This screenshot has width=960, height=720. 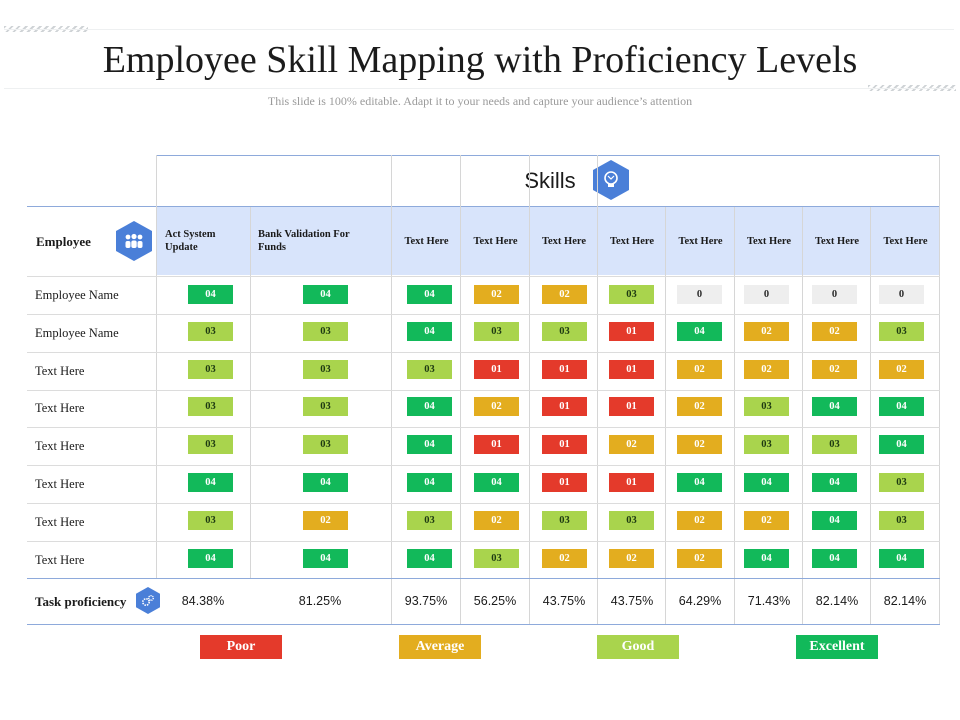 What do you see at coordinates (479, 88) in the screenshot?
I see `title-bottom-rule` at bounding box center [479, 88].